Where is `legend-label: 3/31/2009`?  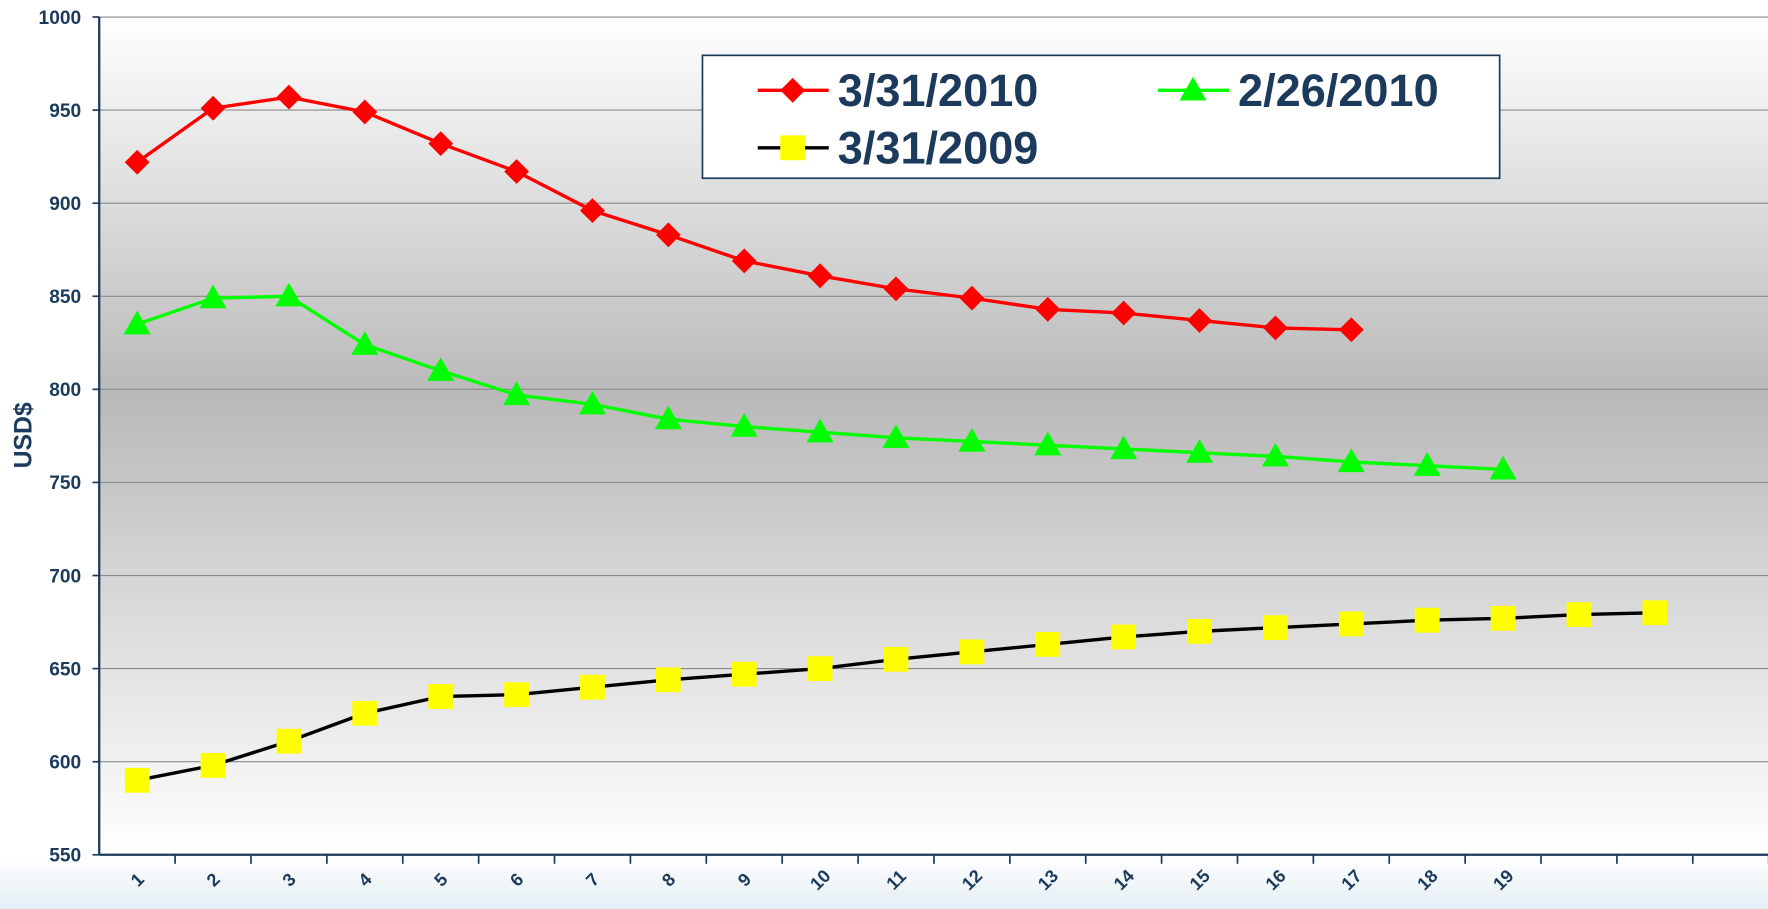
legend-label: 3/31/2009 is located at coordinates (938, 148).